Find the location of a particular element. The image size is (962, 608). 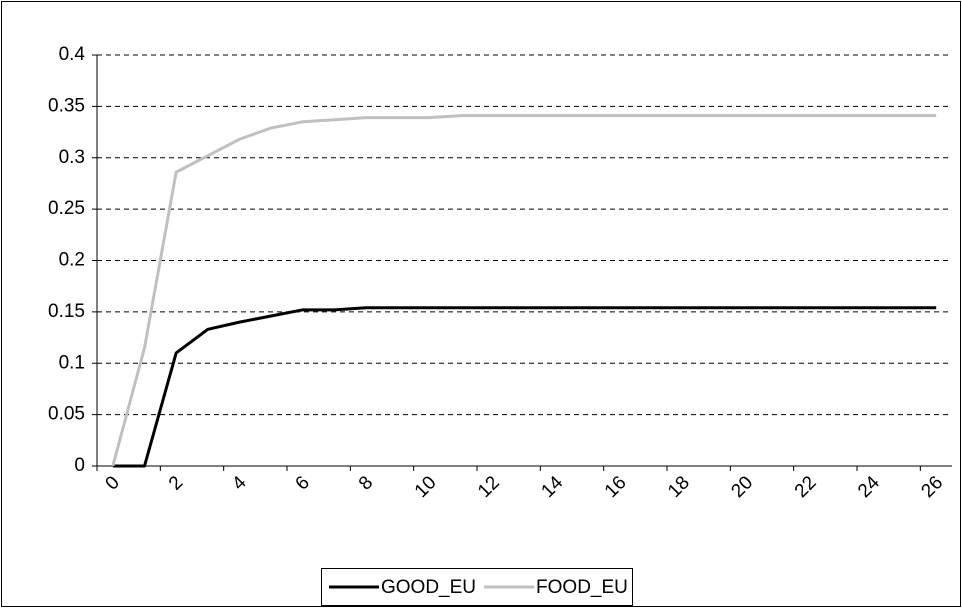

legend-label: FOOD_EU is located at coordinates (582, 587).